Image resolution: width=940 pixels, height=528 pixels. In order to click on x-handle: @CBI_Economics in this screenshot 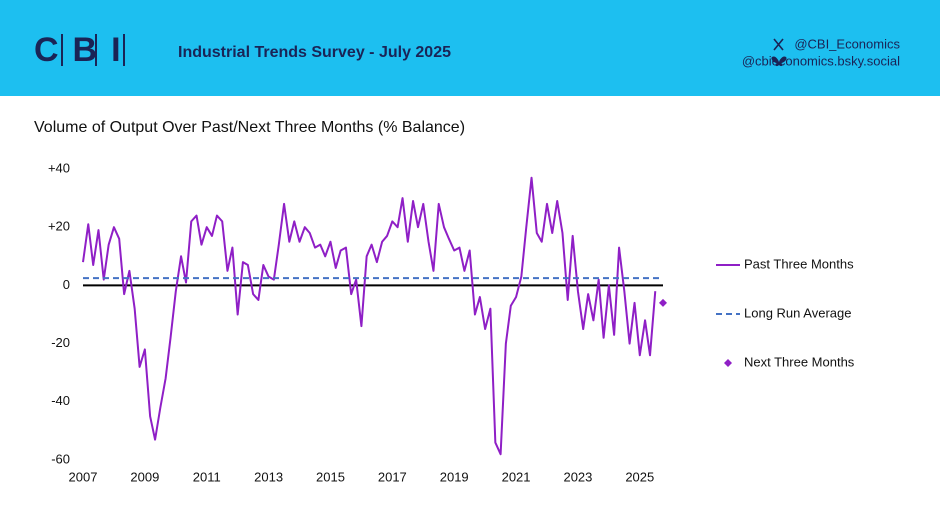, I will do `click(847, 43)`.